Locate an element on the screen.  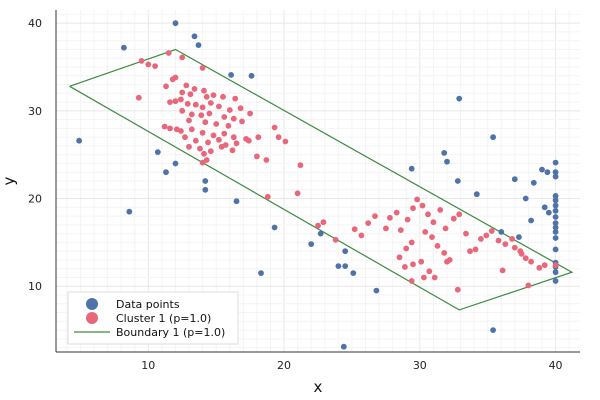
y-axis-label: y is located at coordinates (9, 180).